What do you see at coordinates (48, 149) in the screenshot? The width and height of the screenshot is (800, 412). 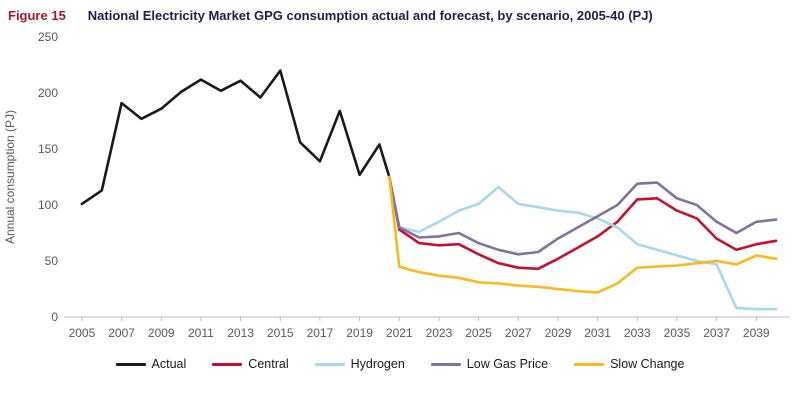 I see `y-tick-label: 150` at bounding box center [48, 149].